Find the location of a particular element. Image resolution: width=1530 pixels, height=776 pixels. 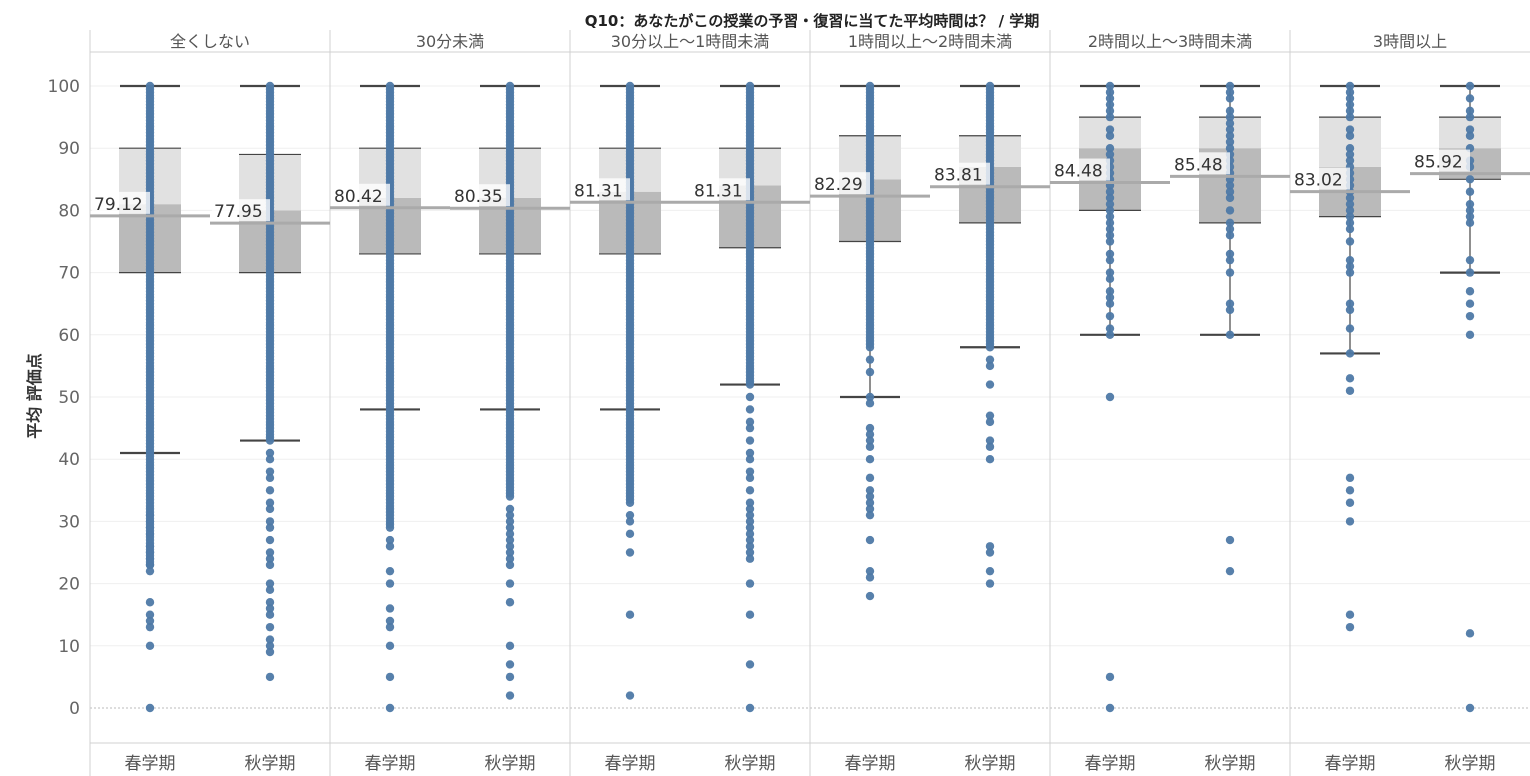

mean-label: 80.35 is located at coordinates (478, 197).